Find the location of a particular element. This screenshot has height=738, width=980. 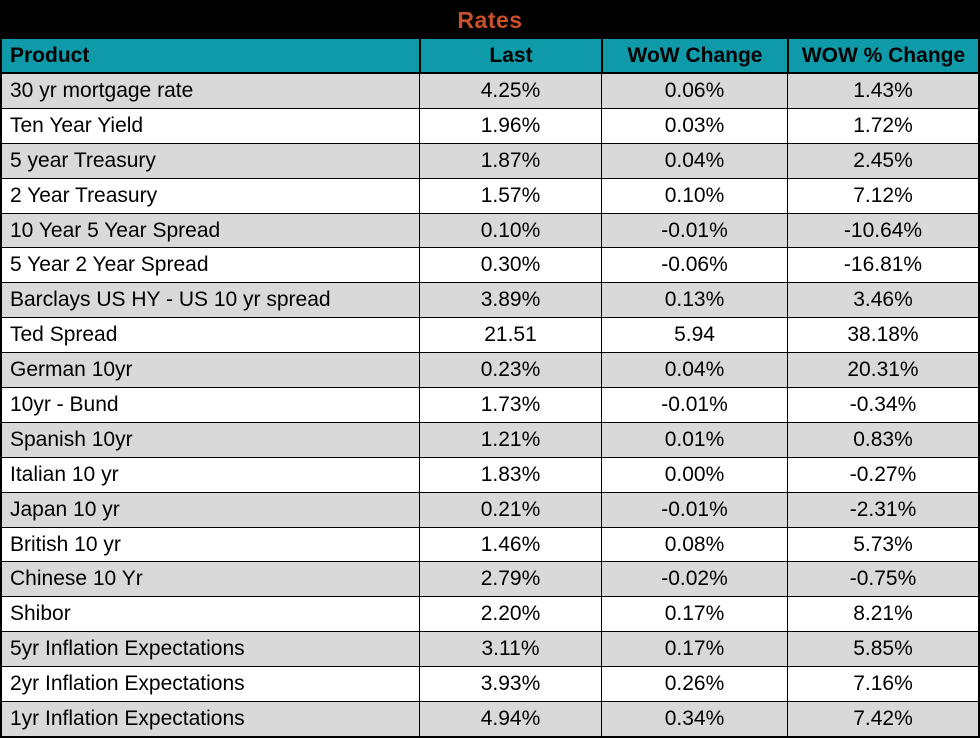

last-cell: 2.20% is located at coordinates (510, 614).